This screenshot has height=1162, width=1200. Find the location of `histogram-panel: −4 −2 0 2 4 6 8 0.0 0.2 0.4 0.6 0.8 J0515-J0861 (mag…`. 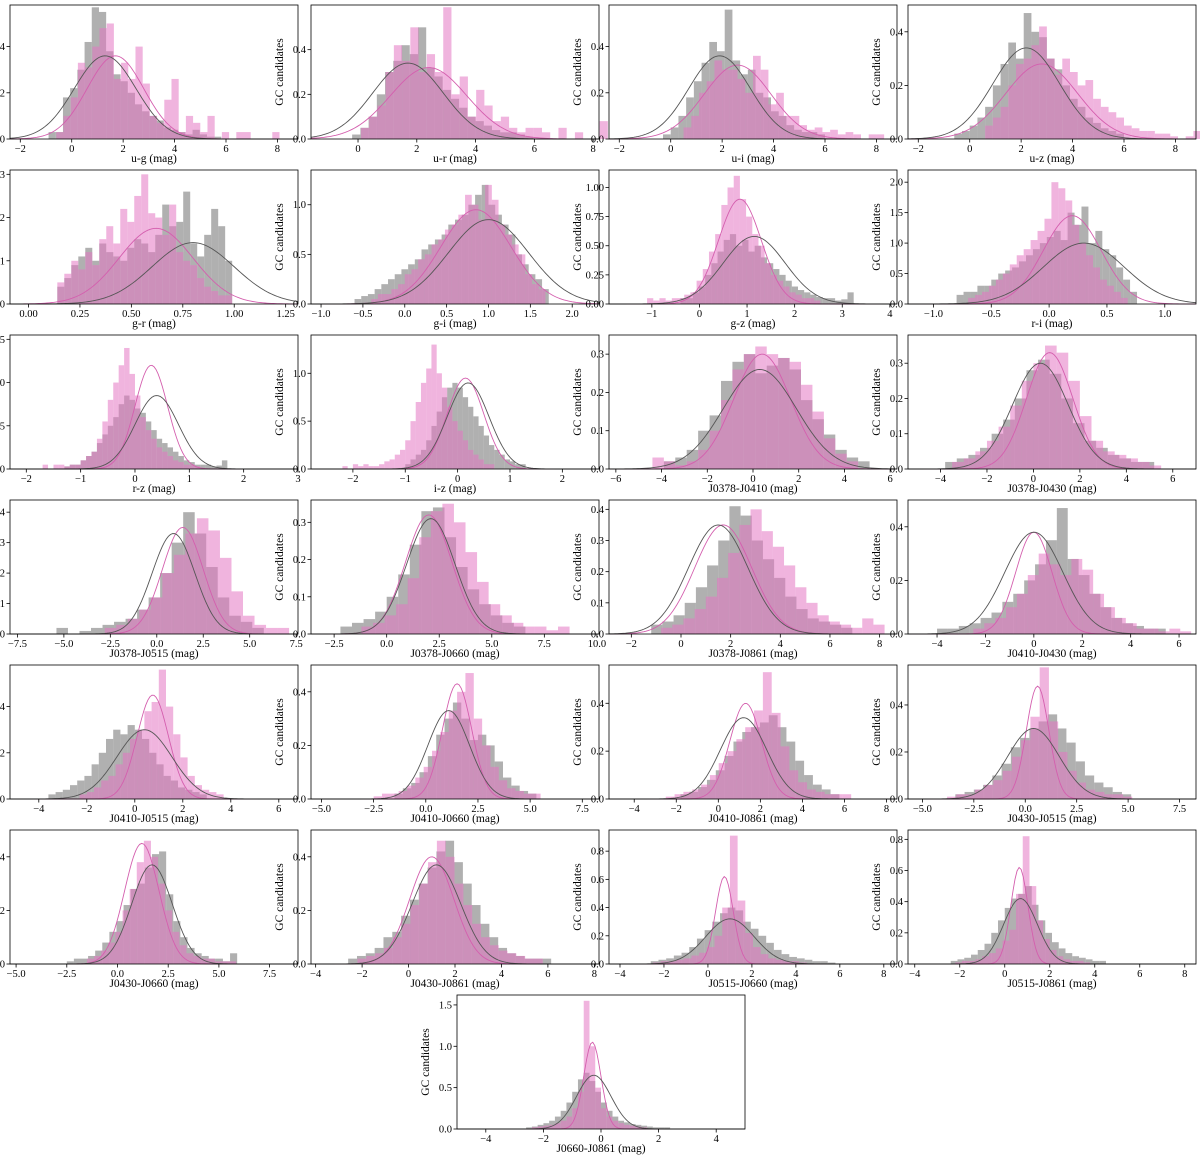

histogram-panel: −4 −2 0 2 4 6 8 0.0 0.2 0.4 0.6 0.8 J0515-J0861 (mag… is located at coordinates (1034, 909).